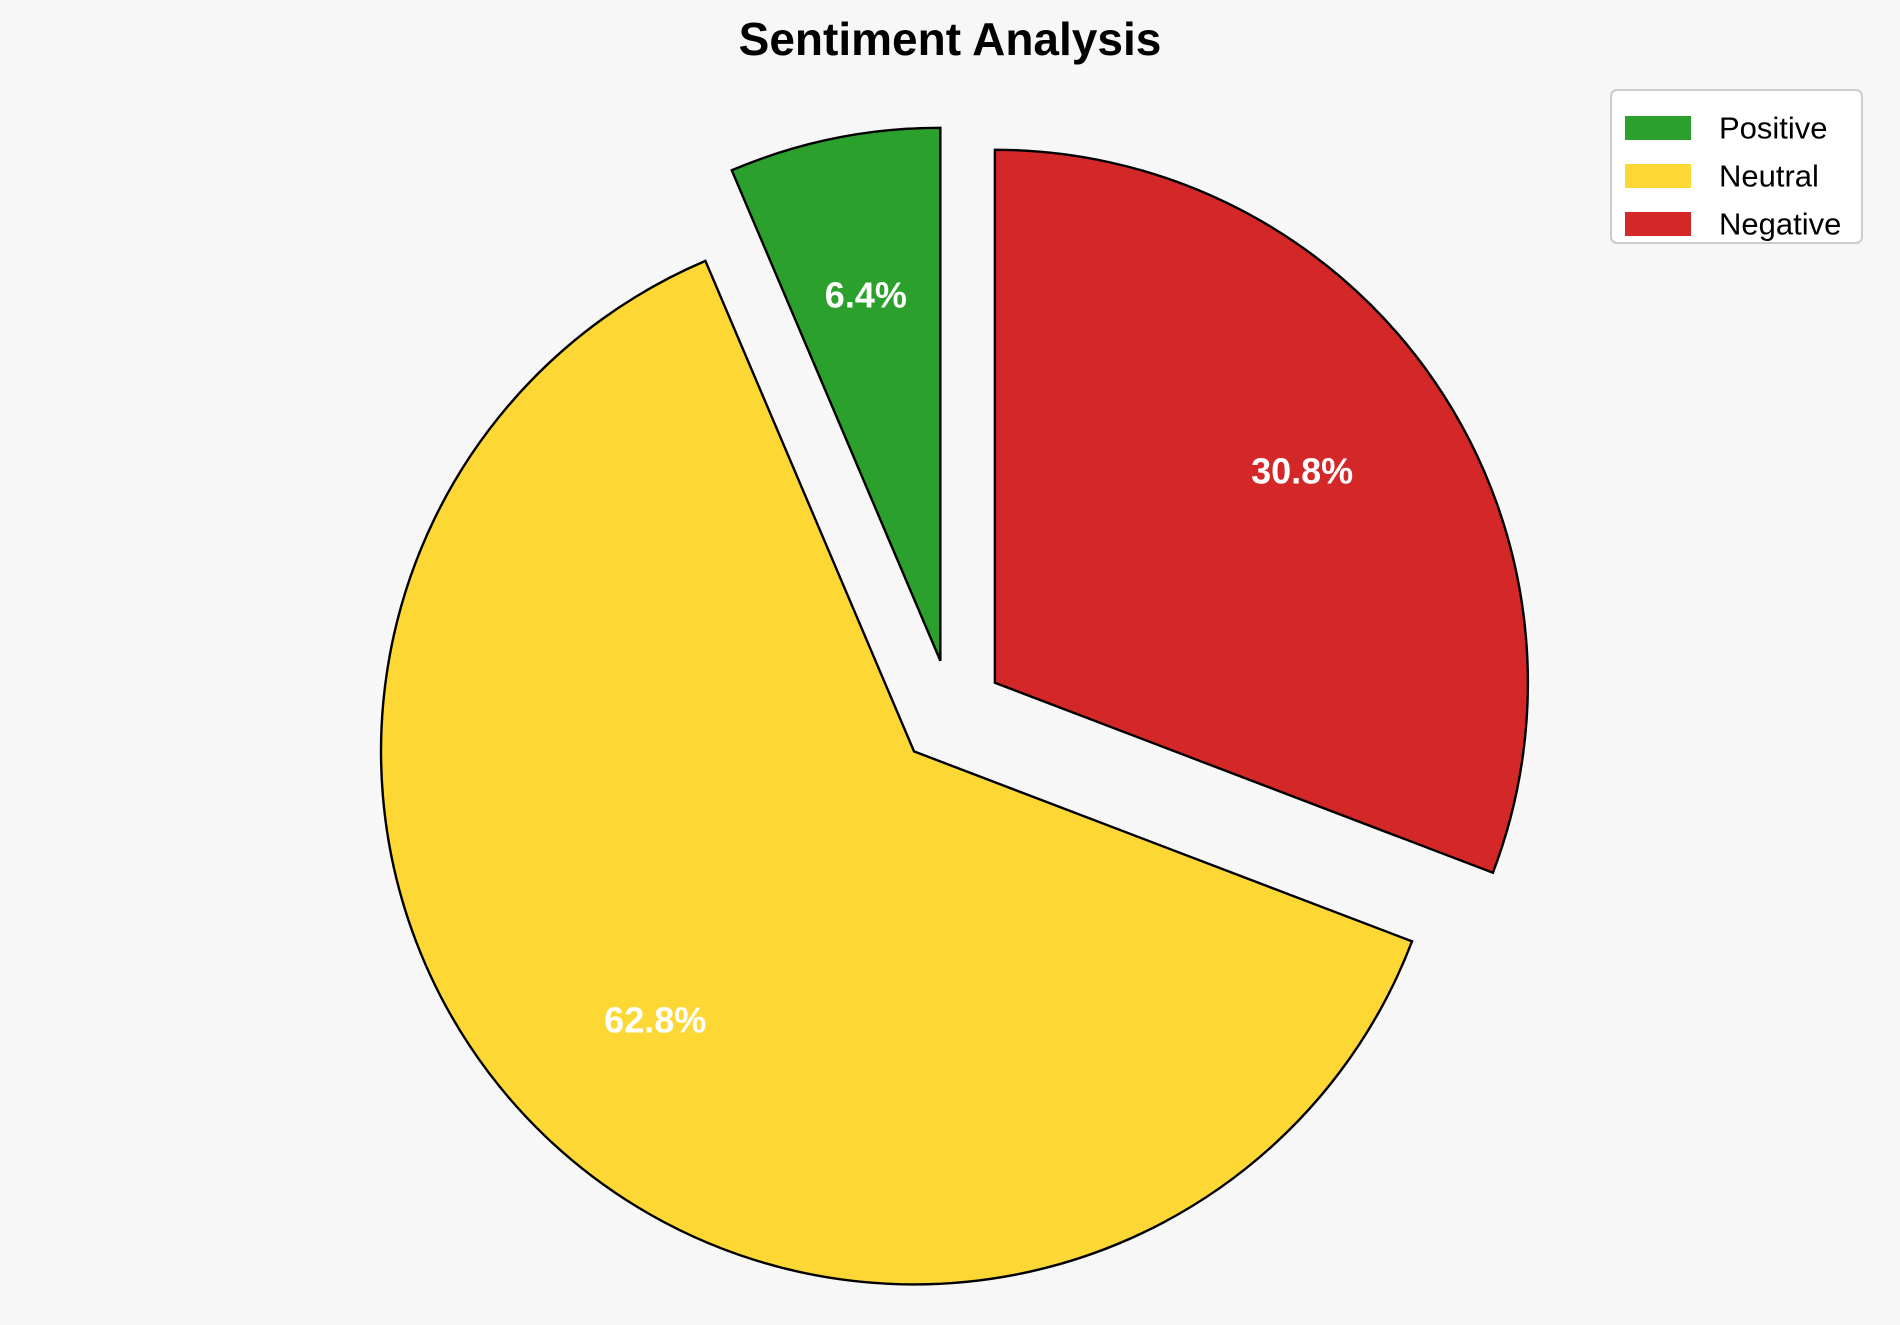 The image size is (1900, 1325). What do you see at coordinates (1302, 471) in the screenshot?
I see `slice-label-negative: 30.8%` at bounding box center [1302, 471].